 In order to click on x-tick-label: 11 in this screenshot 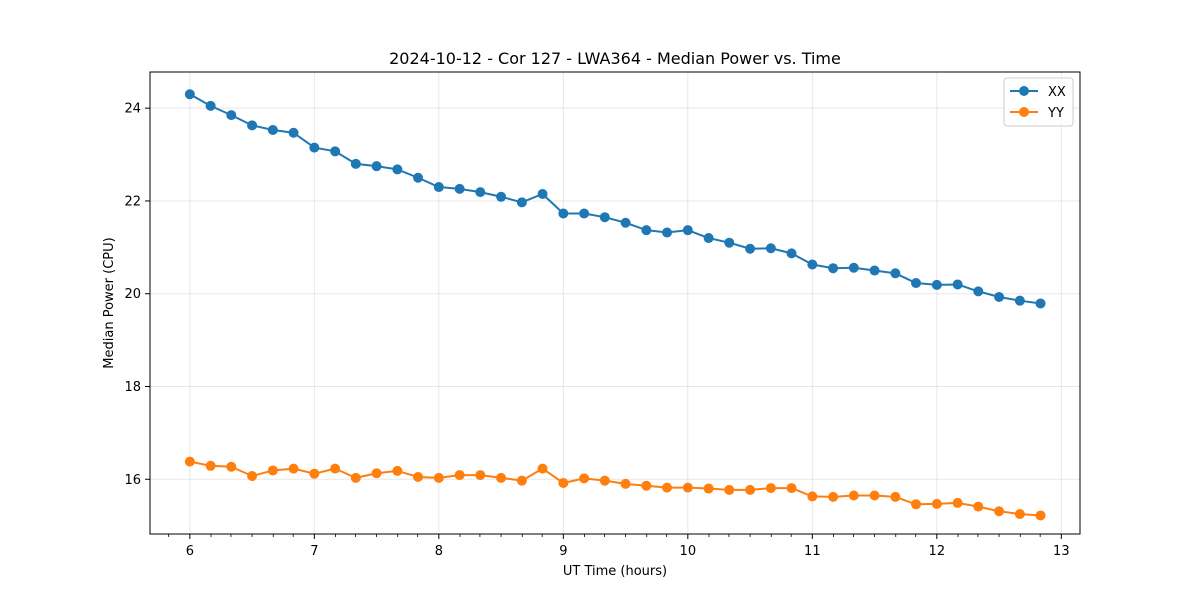, I will do `click(812, 551)`.